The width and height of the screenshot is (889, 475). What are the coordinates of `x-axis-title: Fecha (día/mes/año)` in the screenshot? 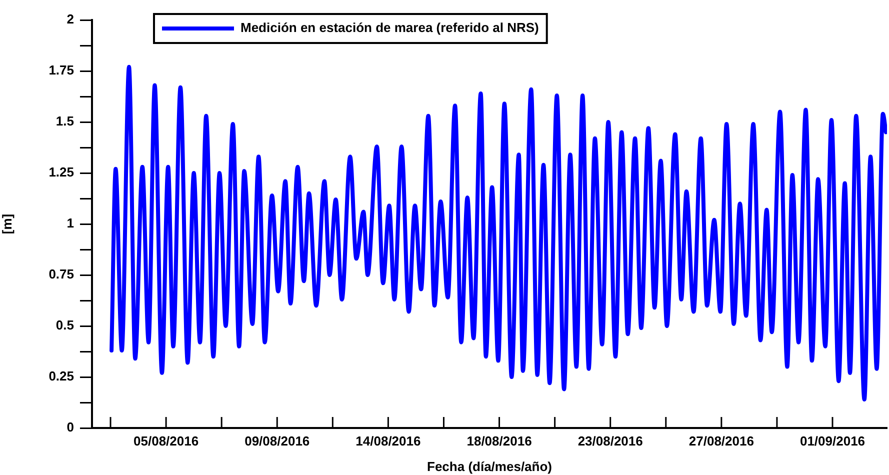 It's located at (489, 466).